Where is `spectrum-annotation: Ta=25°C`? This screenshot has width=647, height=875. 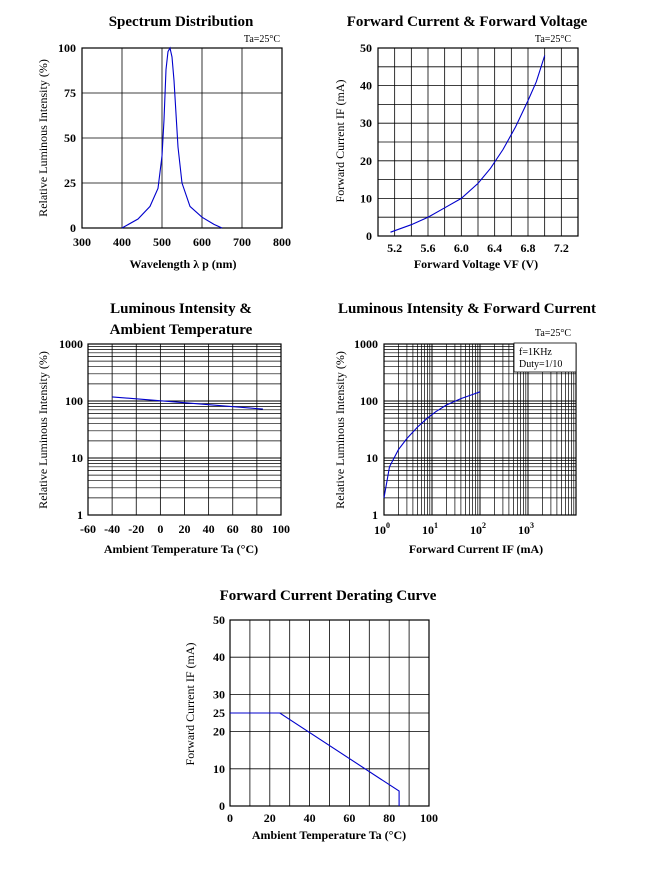
spectrum-annotation: Ta=25°C is located at coordinates (262, 39).